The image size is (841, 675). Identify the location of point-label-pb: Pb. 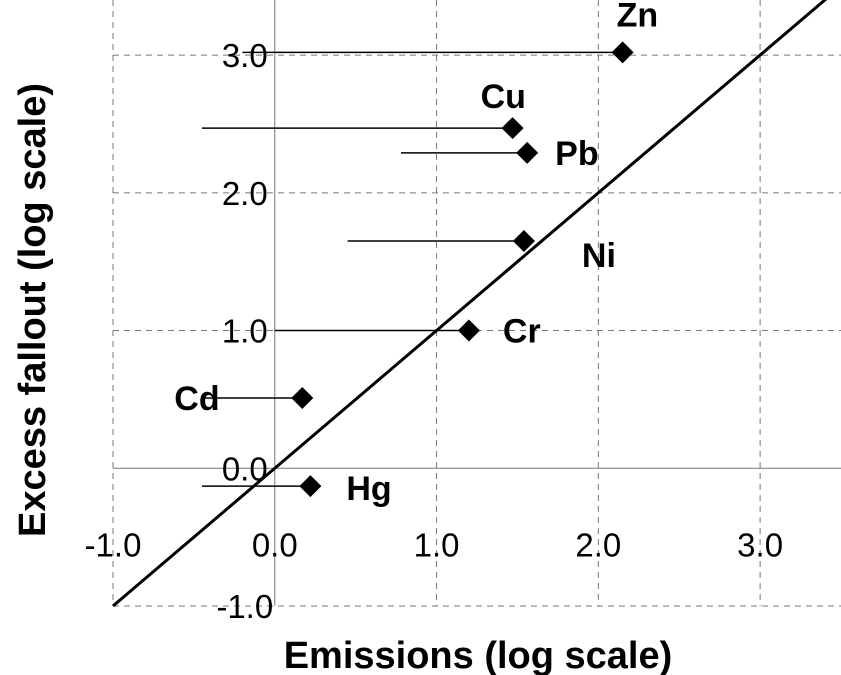
(576, 154).